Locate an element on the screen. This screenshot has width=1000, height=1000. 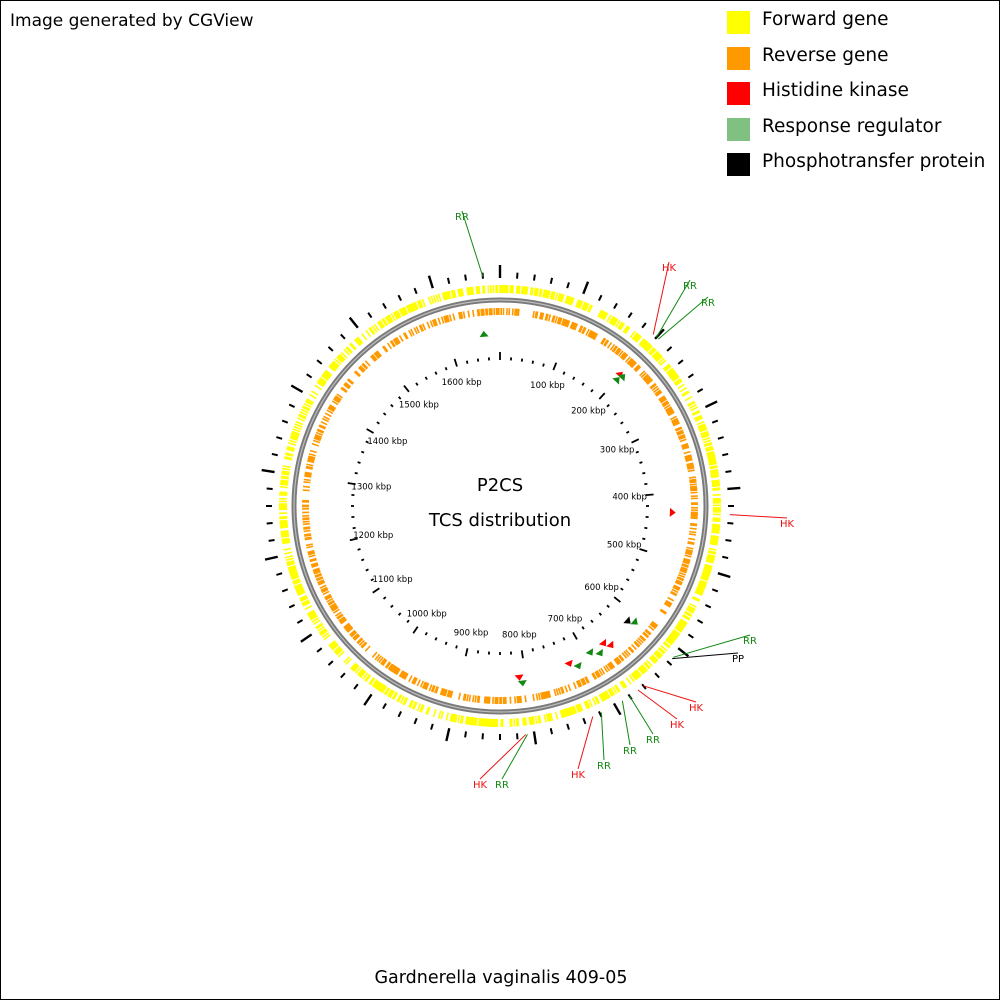
inner-tick-ring is located at coordinates (500, 505).